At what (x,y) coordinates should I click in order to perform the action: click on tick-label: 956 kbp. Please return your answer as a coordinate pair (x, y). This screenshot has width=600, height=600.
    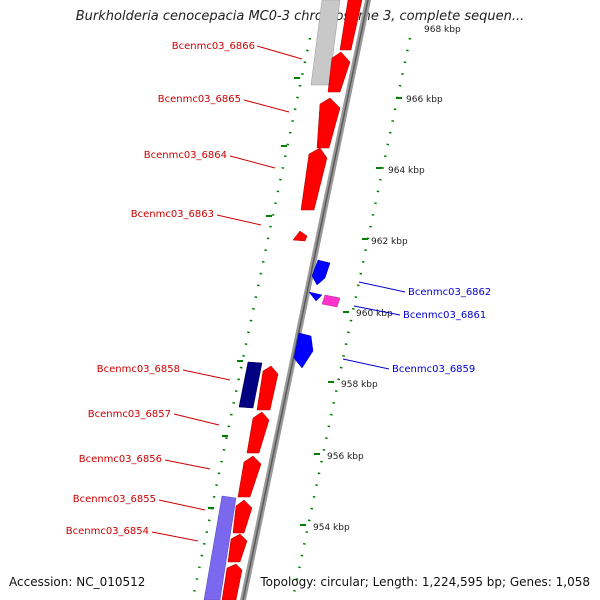
    Looking at the image, I should click on (345, 457).